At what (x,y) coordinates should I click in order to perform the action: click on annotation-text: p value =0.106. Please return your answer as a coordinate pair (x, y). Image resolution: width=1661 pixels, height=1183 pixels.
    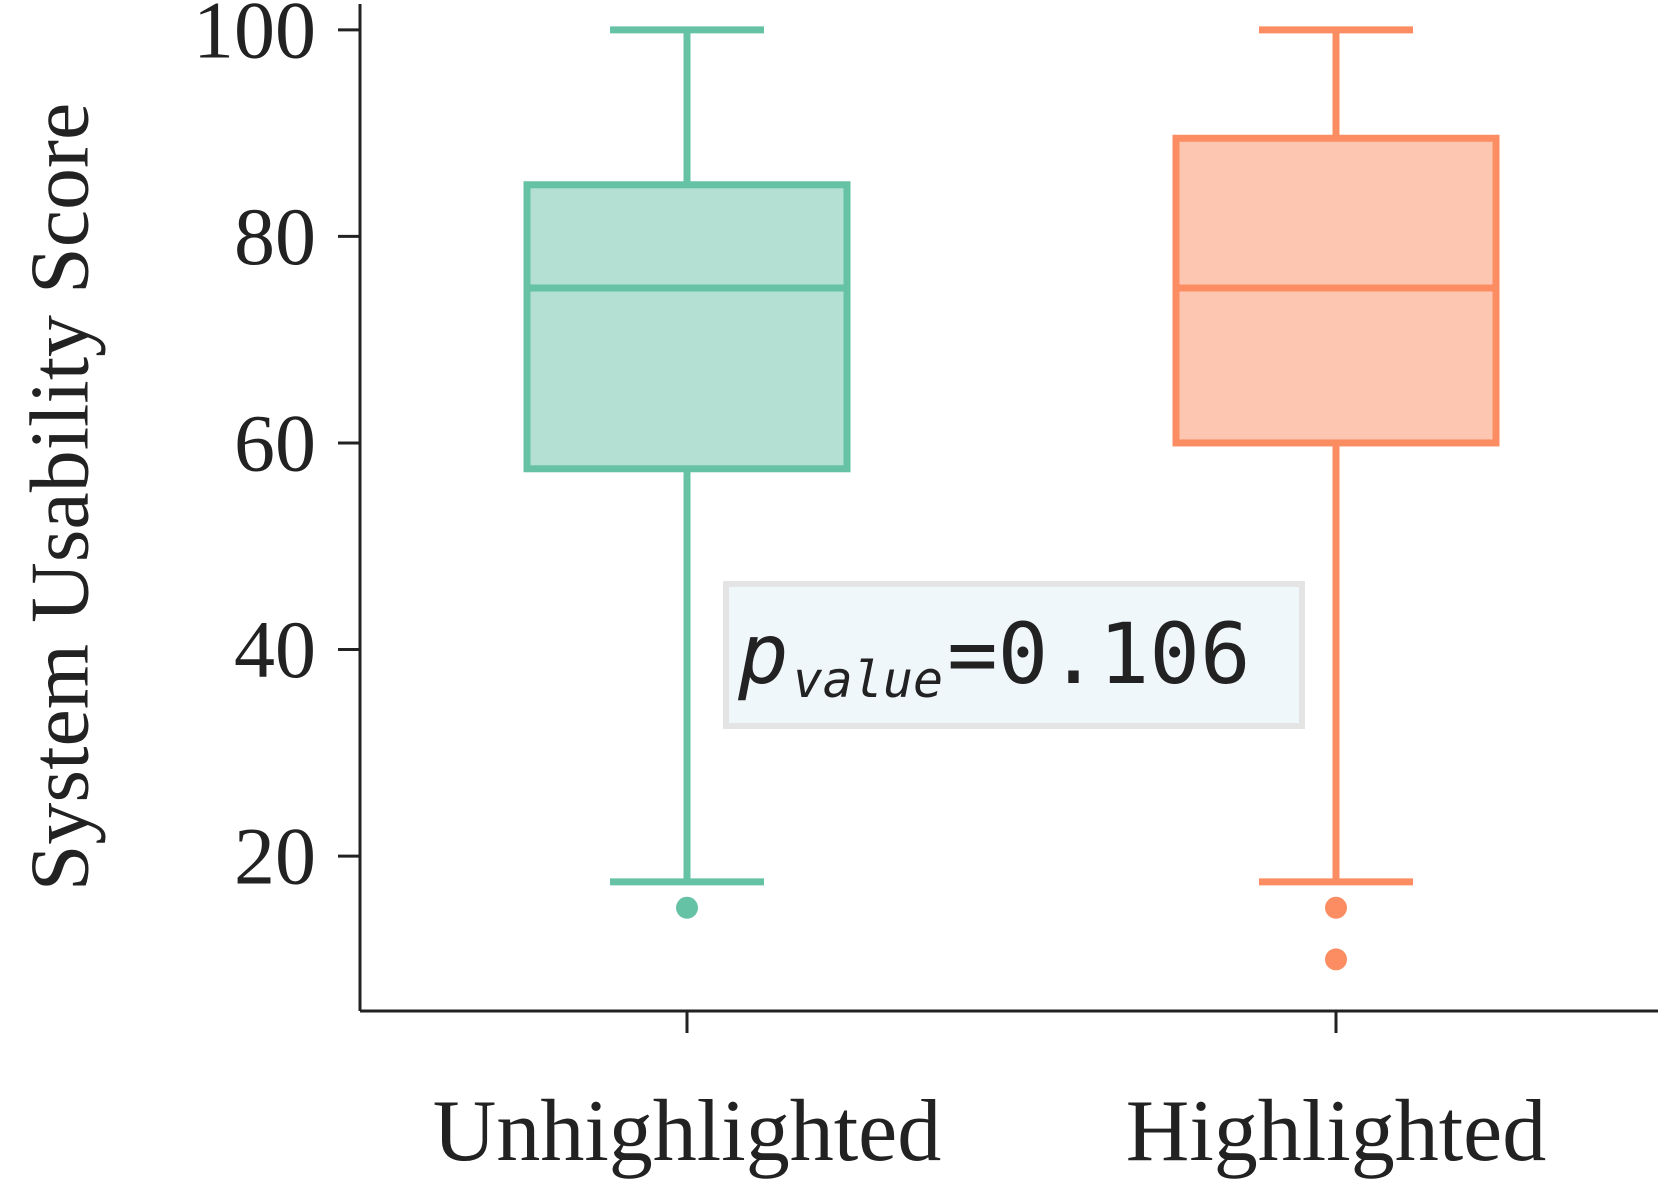
    Looking at the image, I should click on (994, 657).